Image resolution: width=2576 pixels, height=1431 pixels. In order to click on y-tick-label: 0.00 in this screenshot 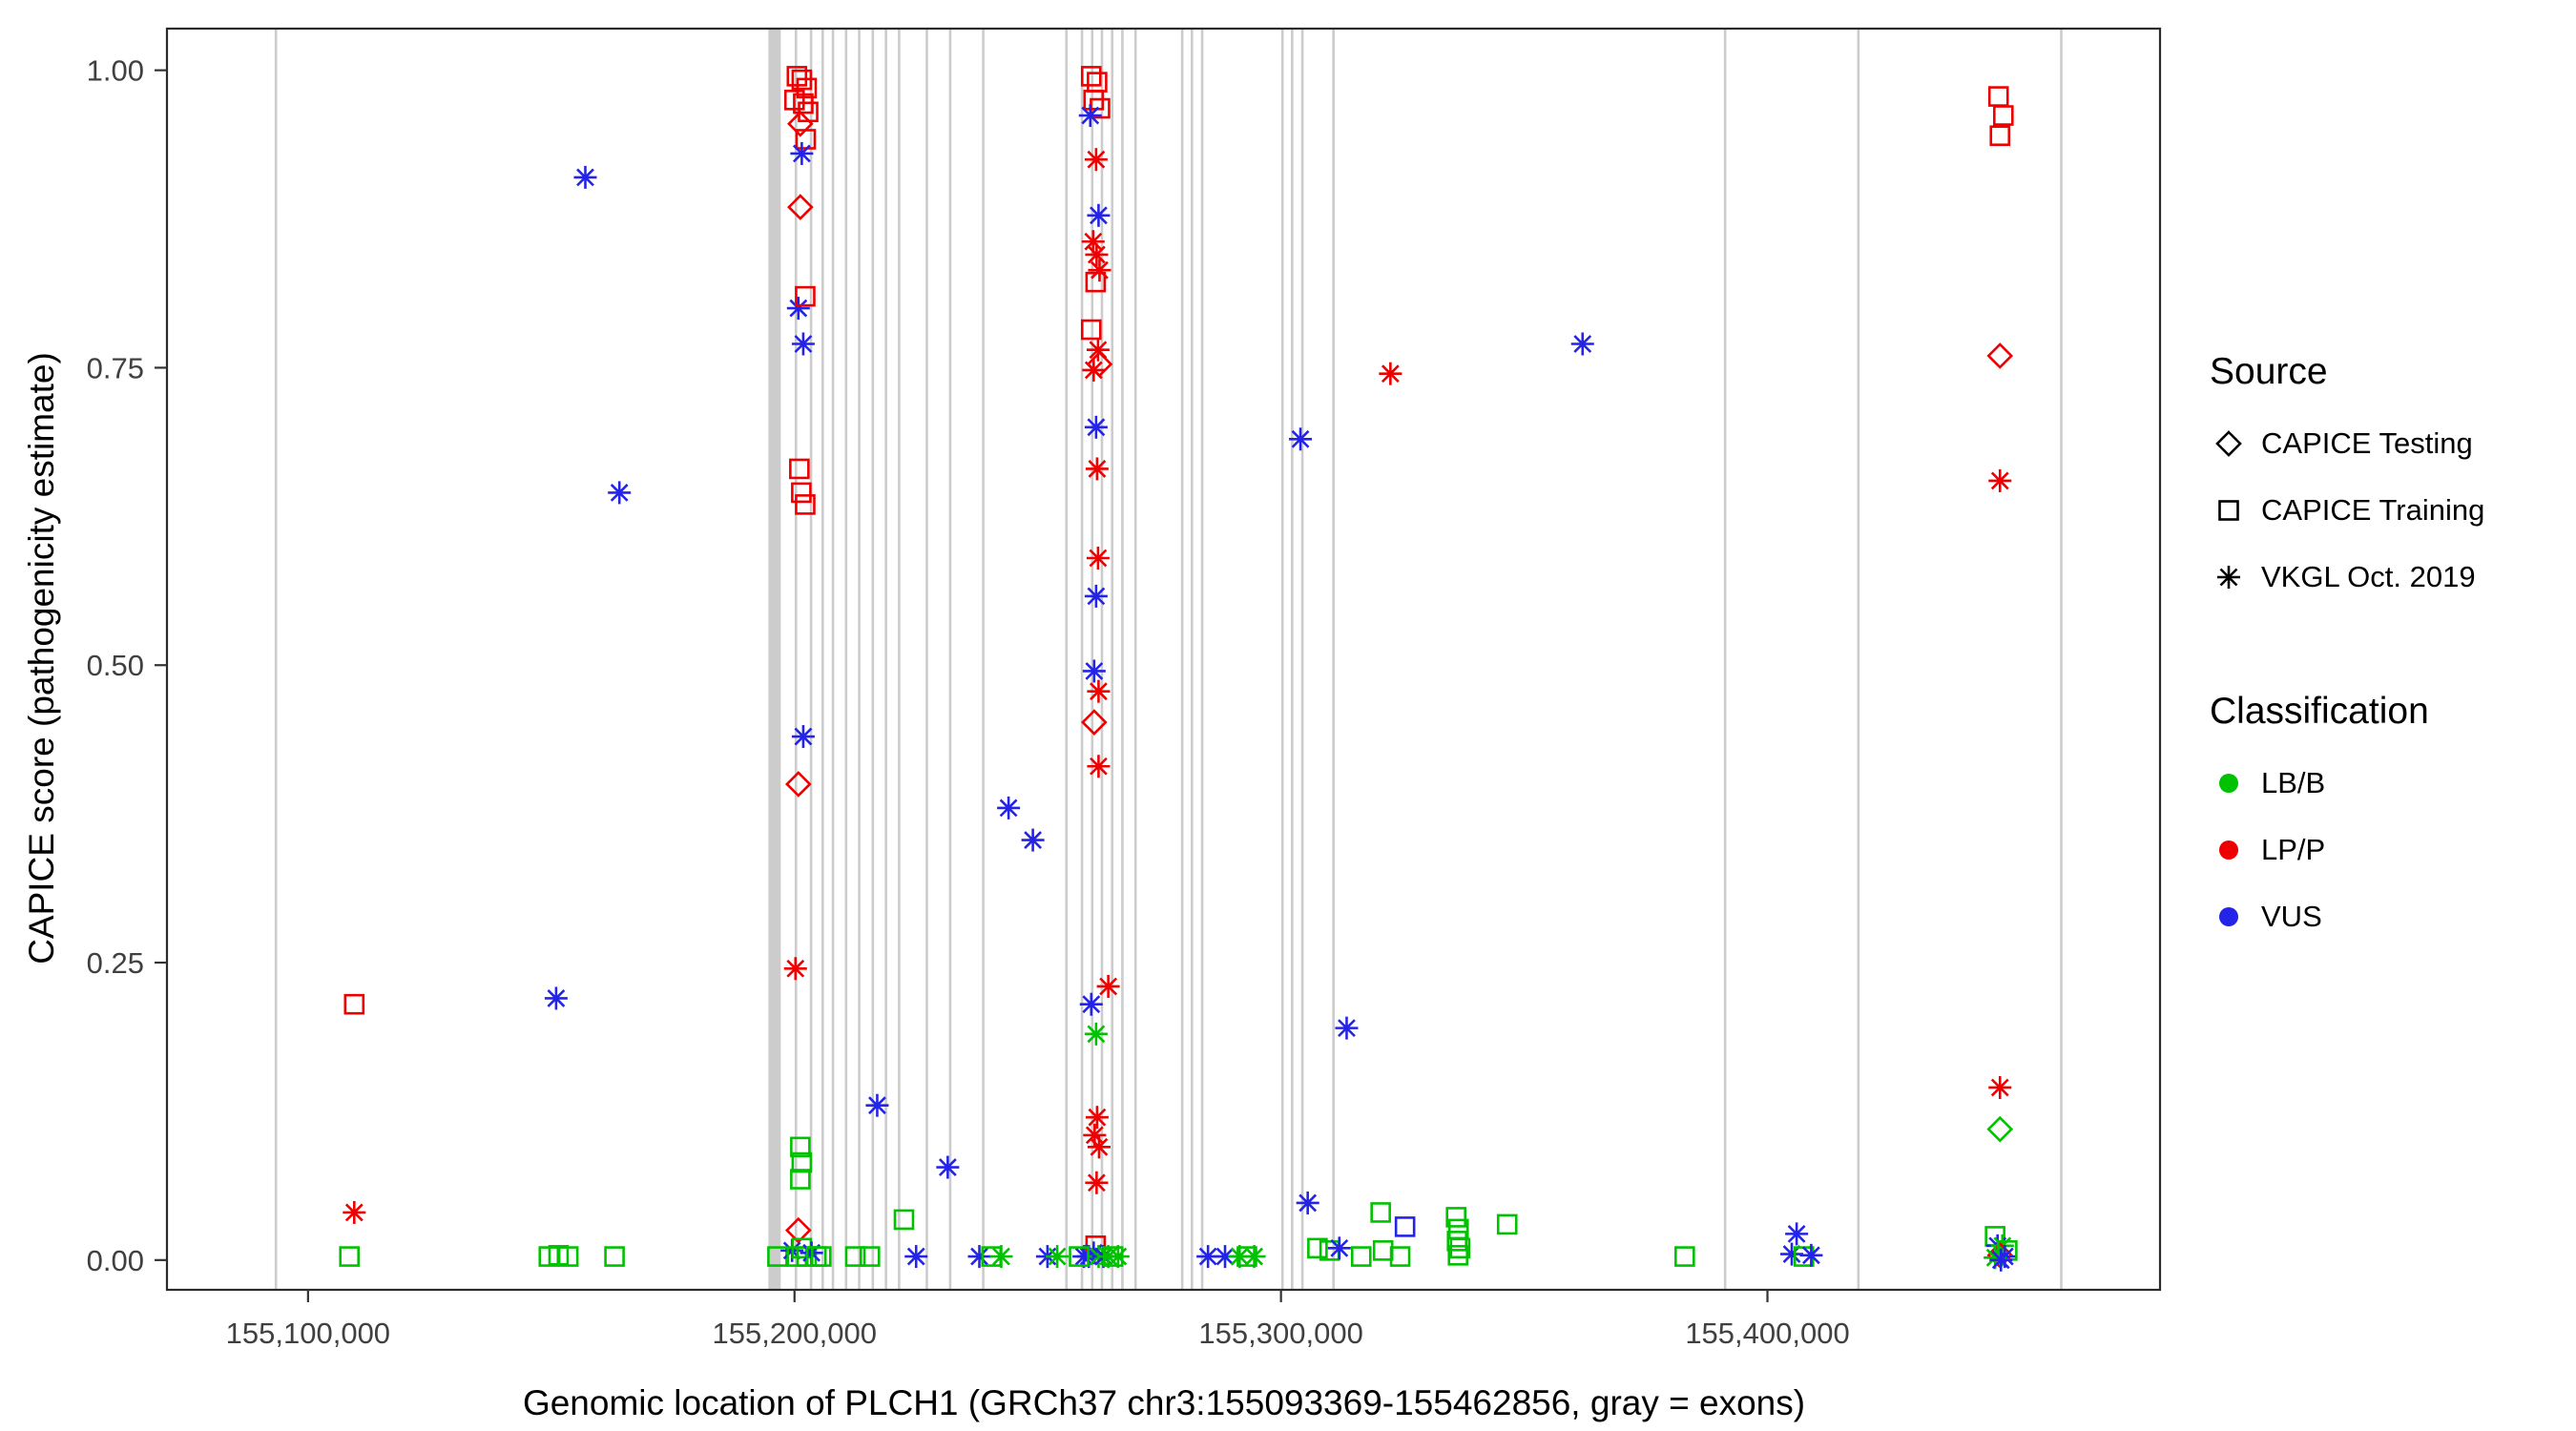, I will do `click(115, 1260)`.